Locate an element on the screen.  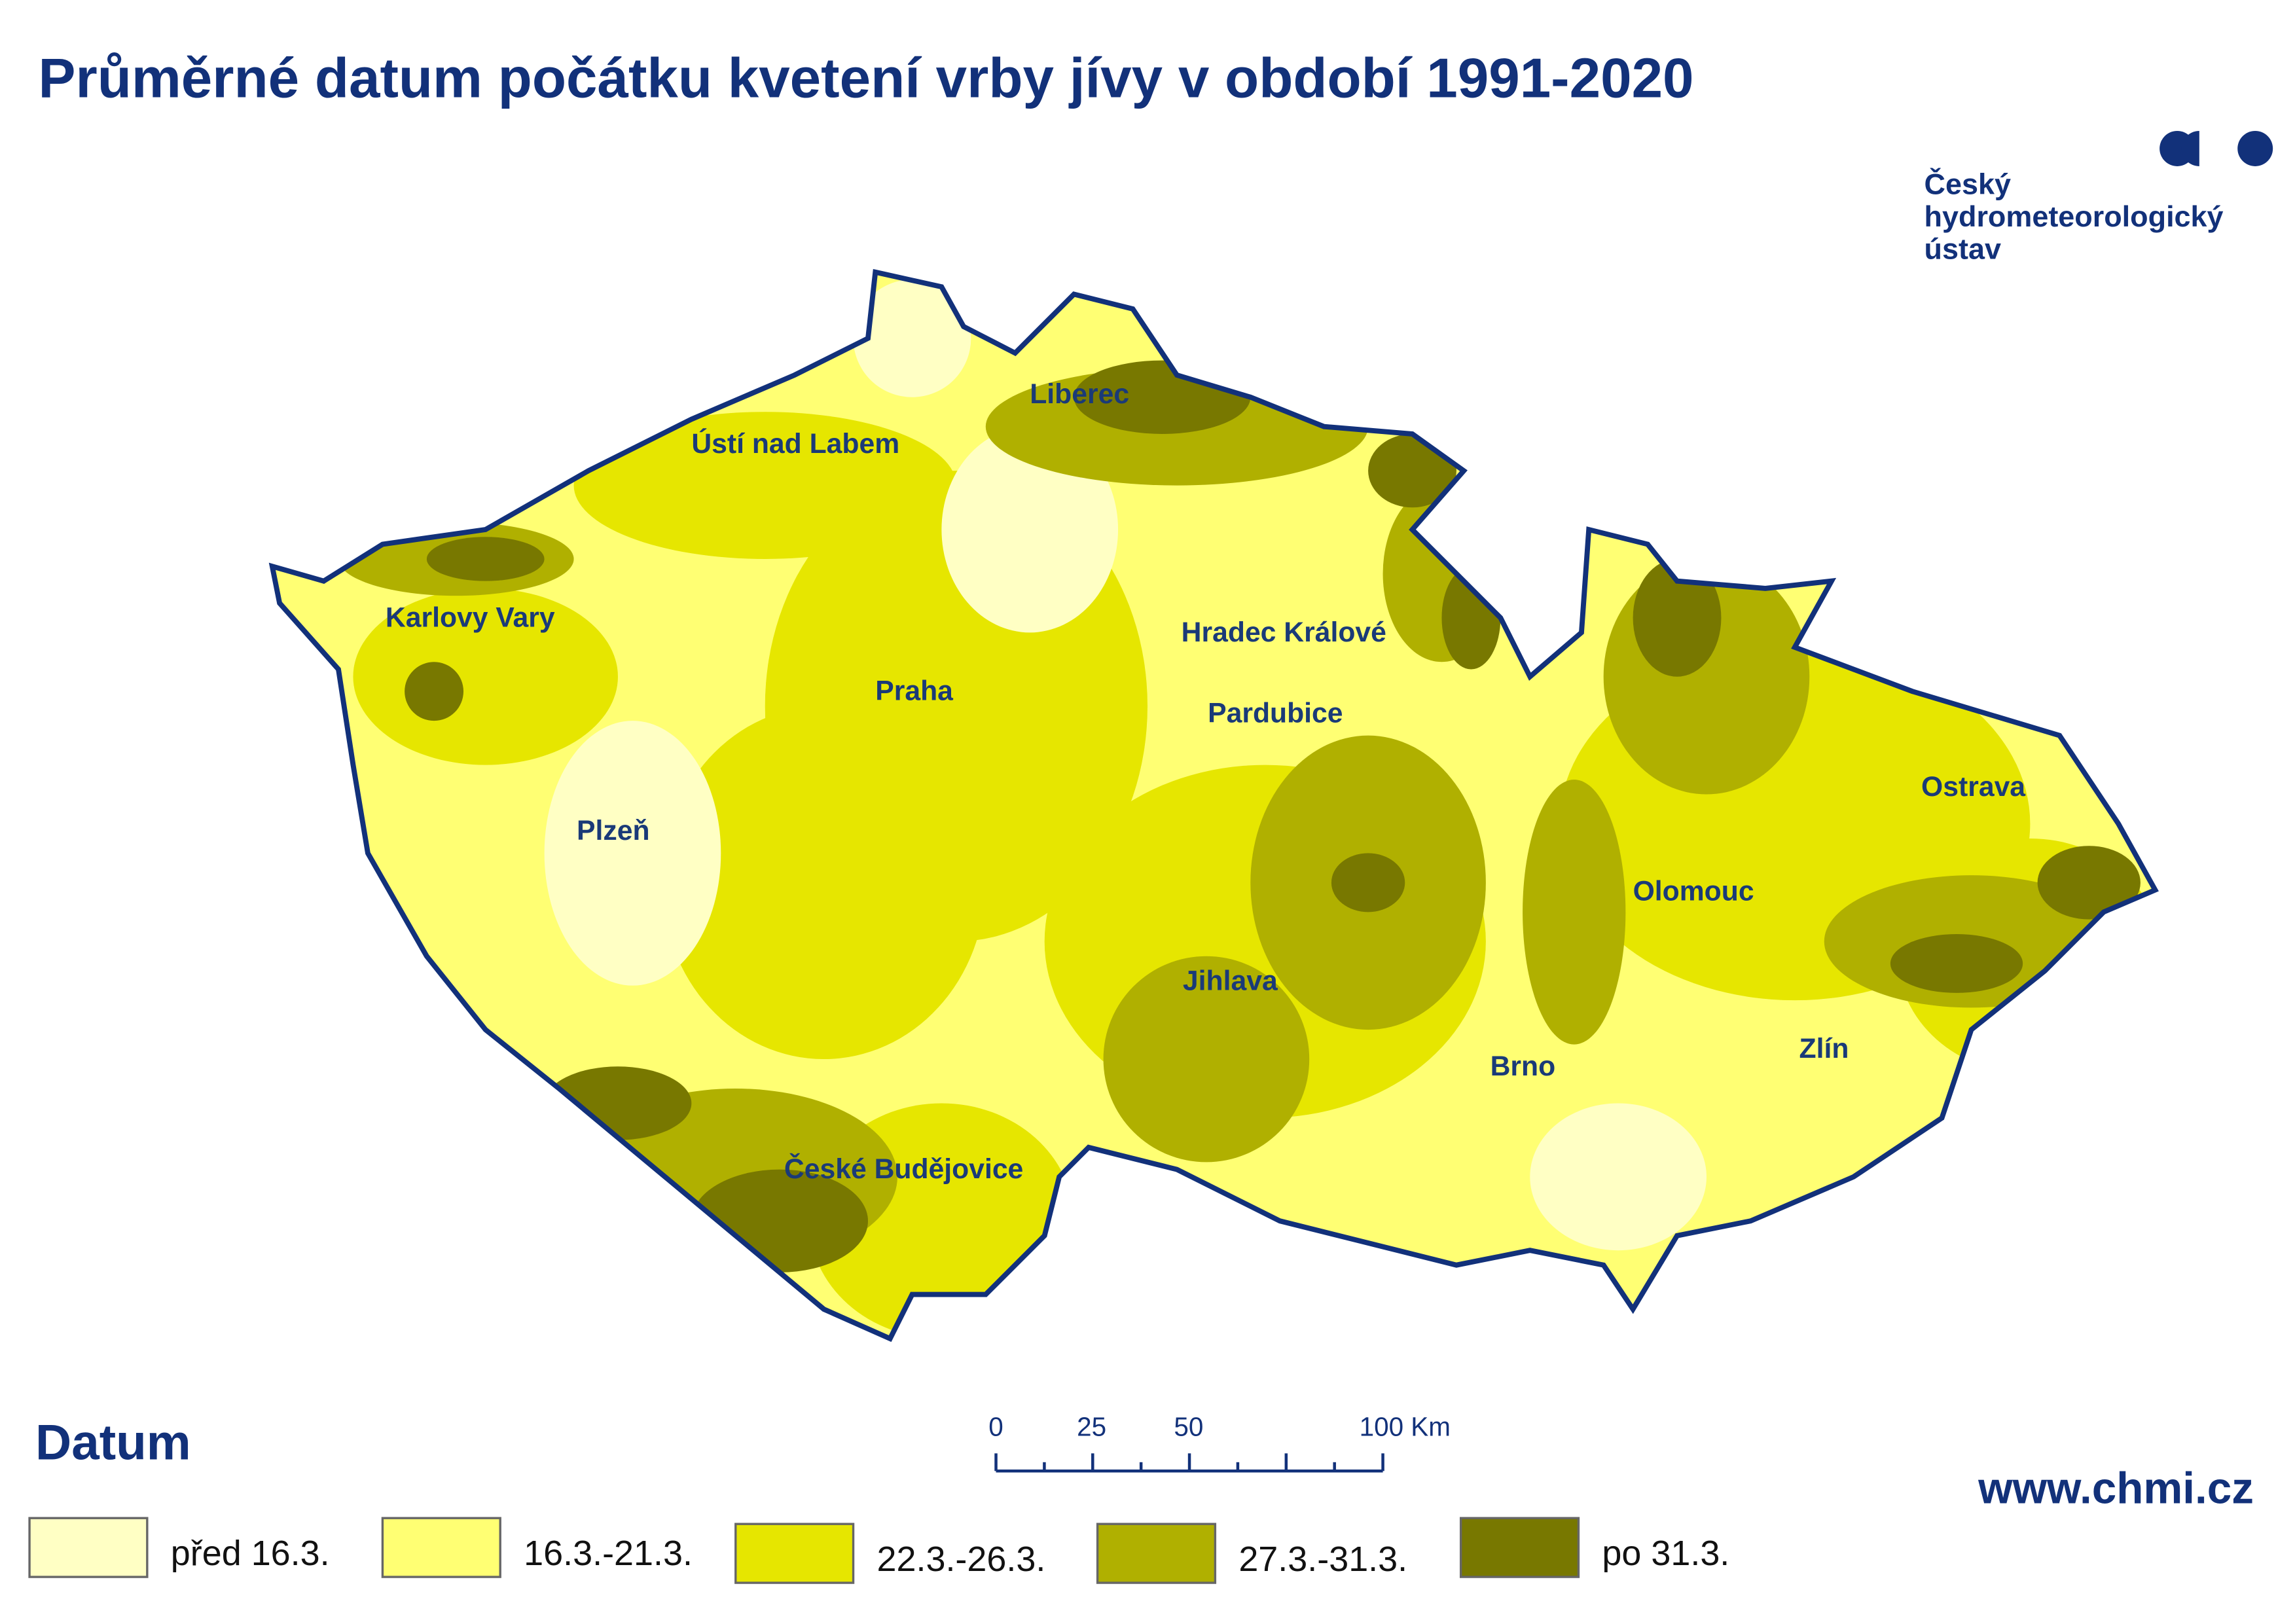
city-label: Olomouc is located at coordinates (1694, 891).